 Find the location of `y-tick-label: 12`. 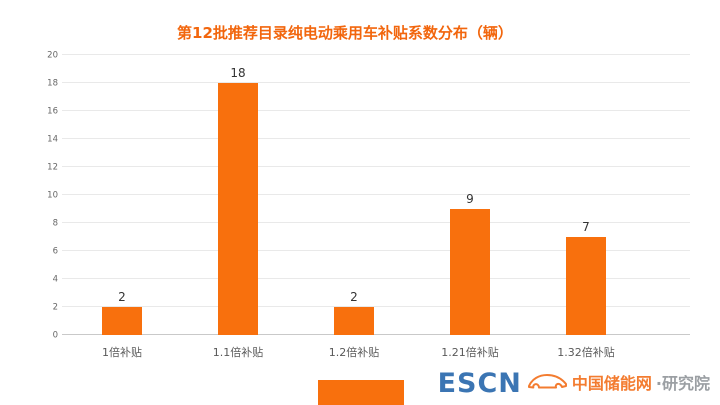

y-tick-label: 12 is located at coordinates (52, 166).